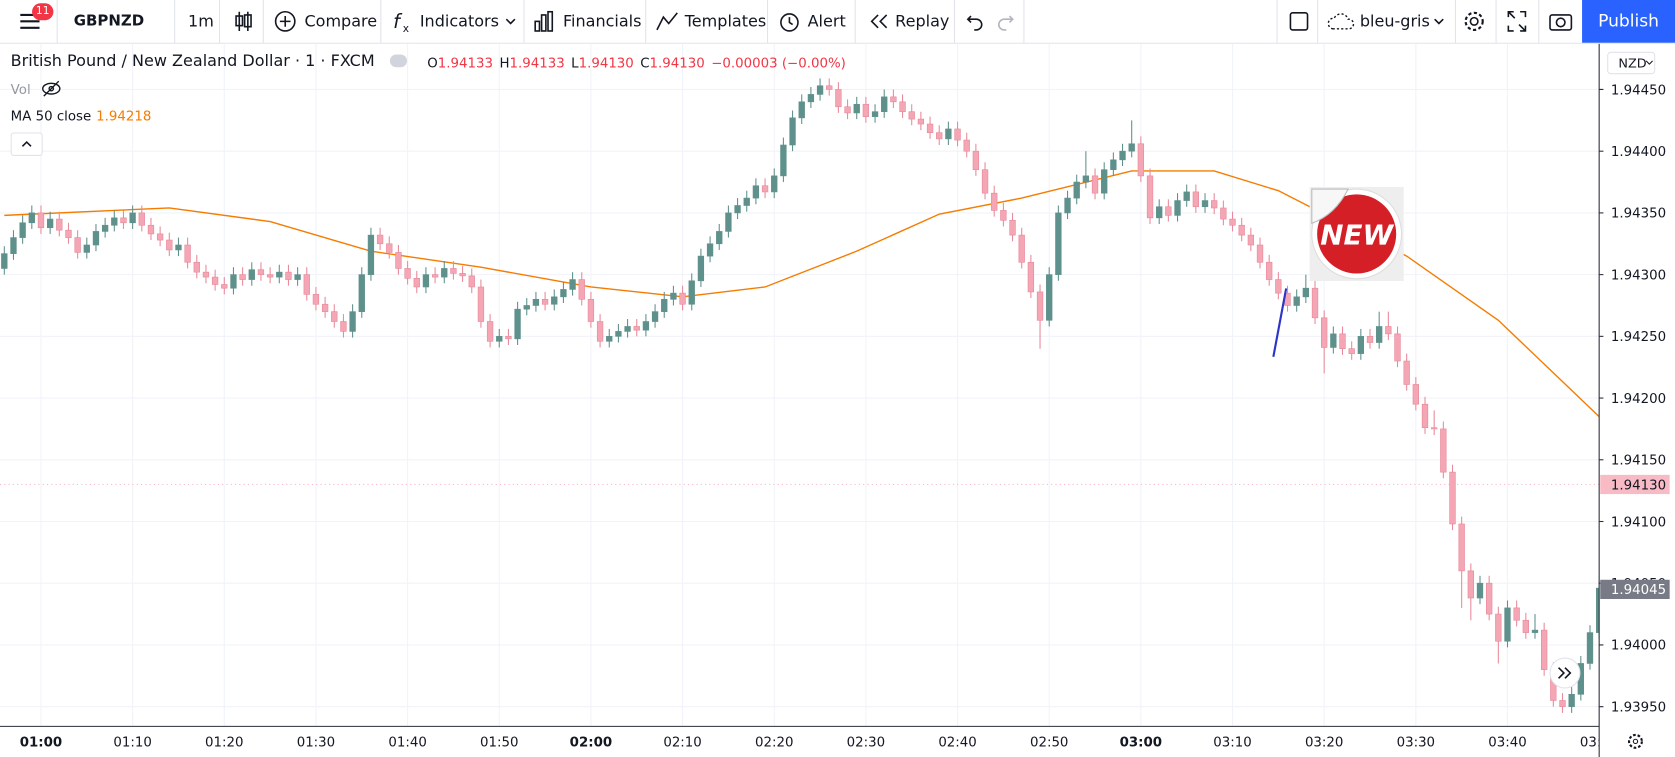 The height and width of the screenshot is (757, 1675). Describe the element at coordinates (1638, 646) in the screenshot. I see `y-tick-label: 1.94000` at that location.